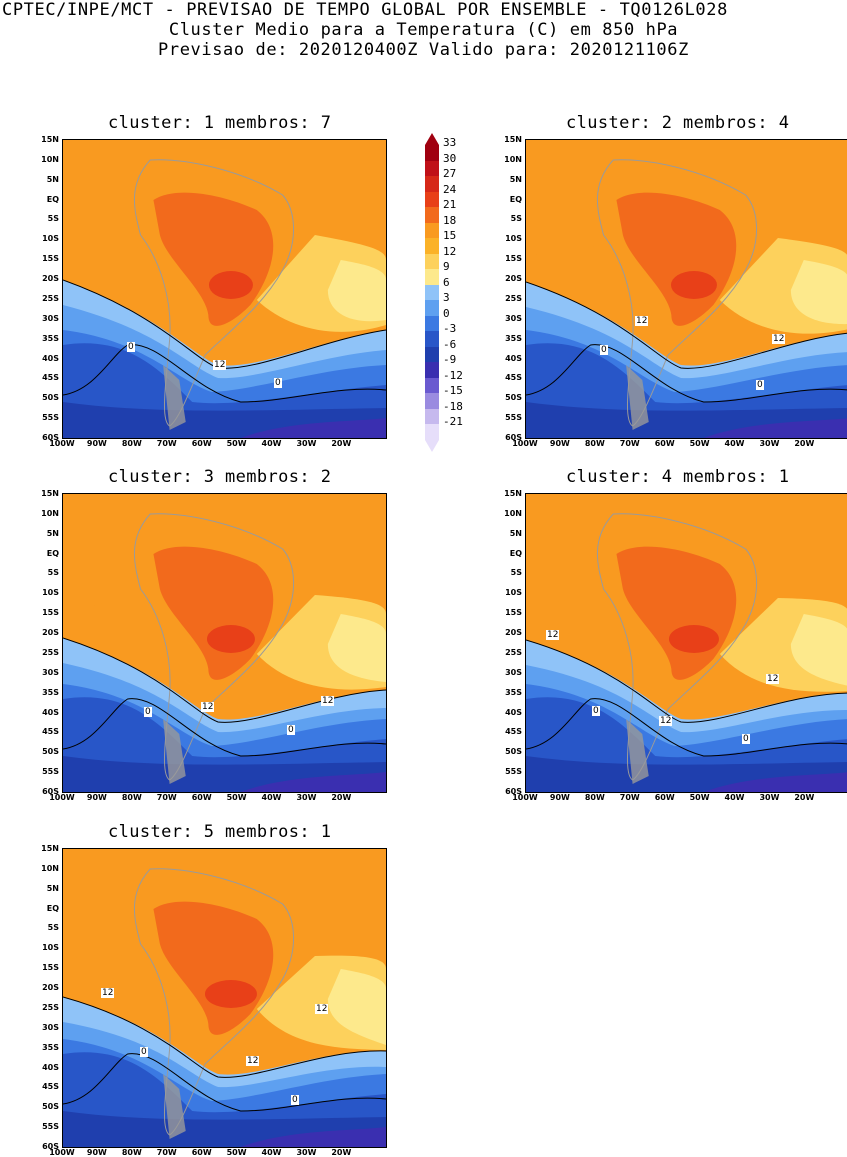 The image size is (847, 1157). Describe the element at coordinates (450, 328) in the screenshot. I see `colorbar-label: -3` at that location.